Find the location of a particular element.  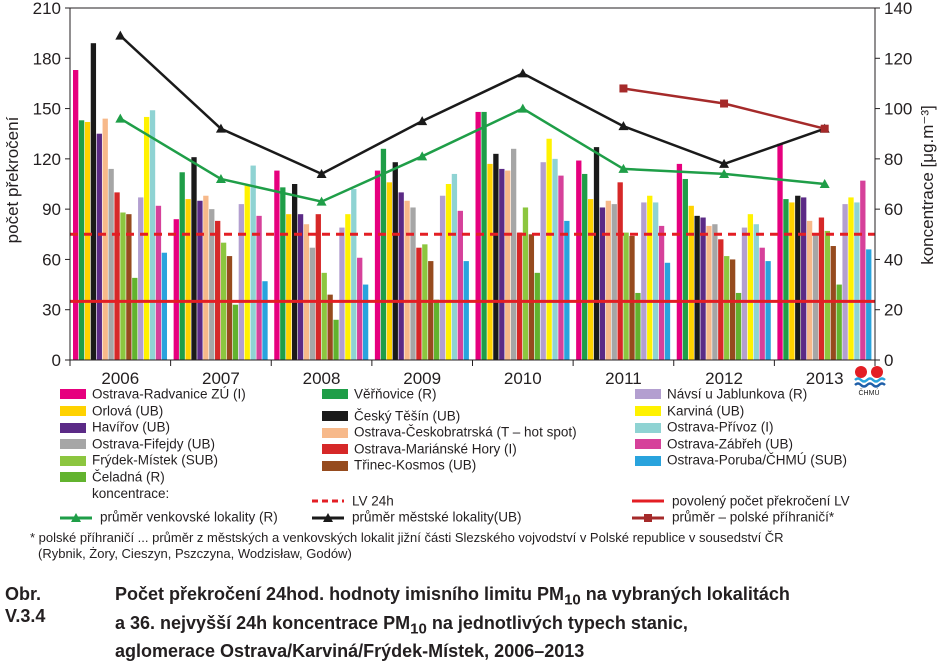

legend-label: Ostrava-Českobratrská (T – hot spot) is located at coordinates (465, 432).